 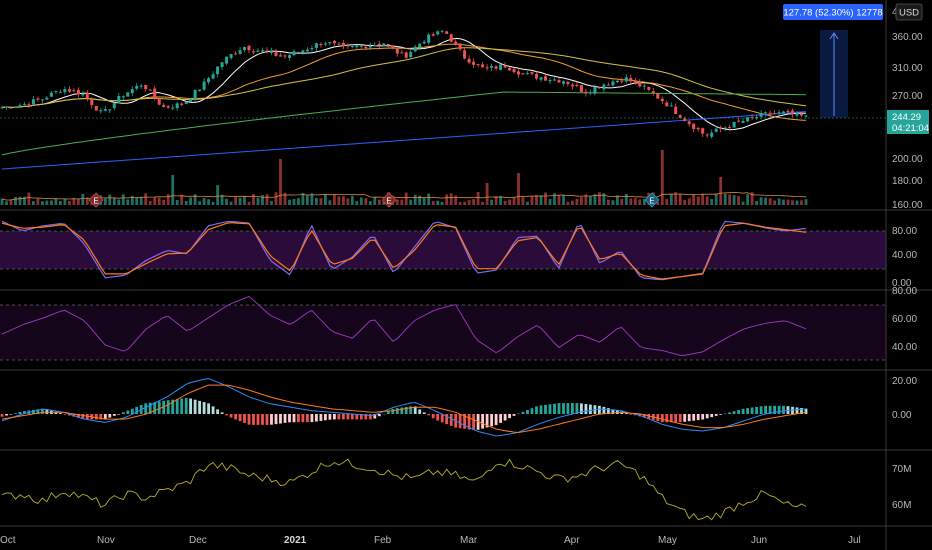 What do you see at coordinates (907, 181) in the screenshot?
I see `price-tick: 180.00` at bounding box center [907, 181].